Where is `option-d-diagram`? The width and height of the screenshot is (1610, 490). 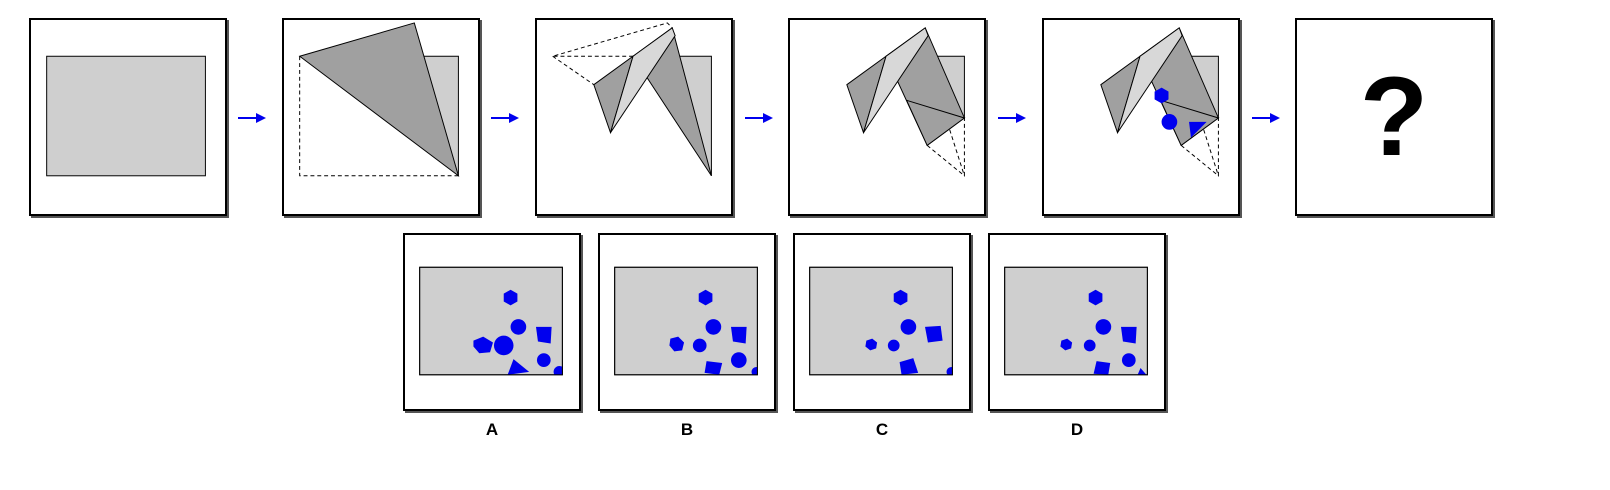 option-d-diagram is located at coordinates (1076, 321).